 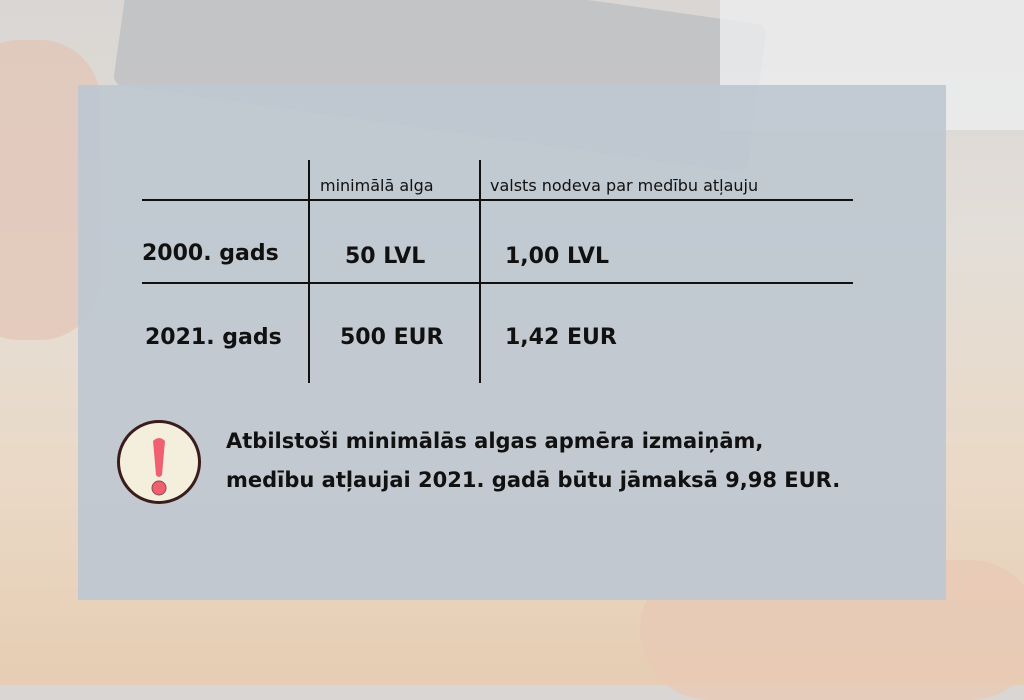 I want to click on row-wage: 500 EUR, so click(x=392, y=337).